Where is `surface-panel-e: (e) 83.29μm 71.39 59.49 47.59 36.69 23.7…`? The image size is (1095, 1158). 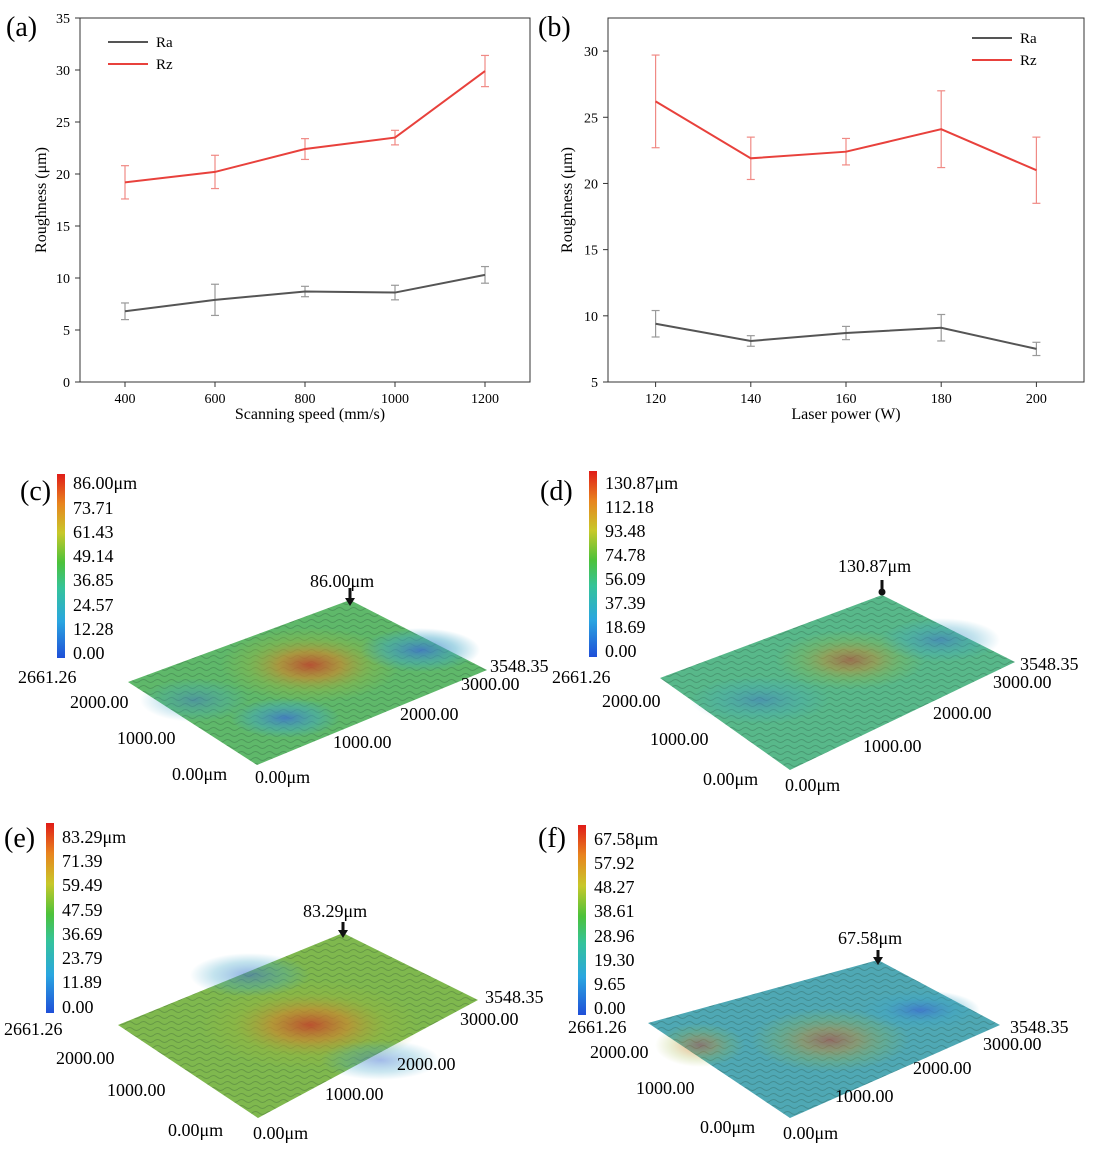 surface-panel-e: (e) 83.29μm 71.39 59.49 47.59 36.69 23.7… is located at coordinates (274, 983).